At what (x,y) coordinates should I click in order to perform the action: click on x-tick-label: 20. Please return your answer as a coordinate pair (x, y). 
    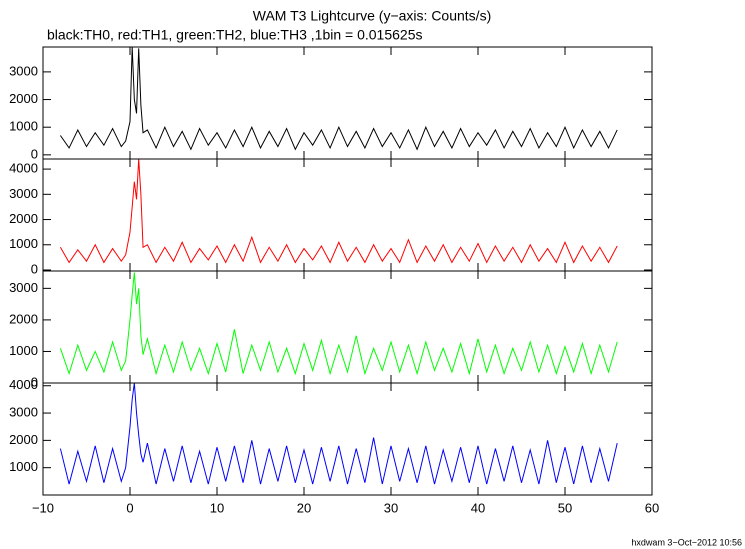
    Looking at the image, I should click on (304, 507).